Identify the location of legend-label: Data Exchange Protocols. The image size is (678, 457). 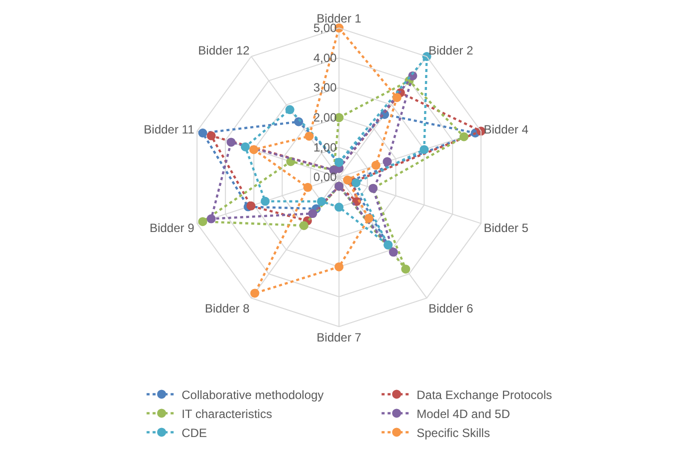
(484, 395).